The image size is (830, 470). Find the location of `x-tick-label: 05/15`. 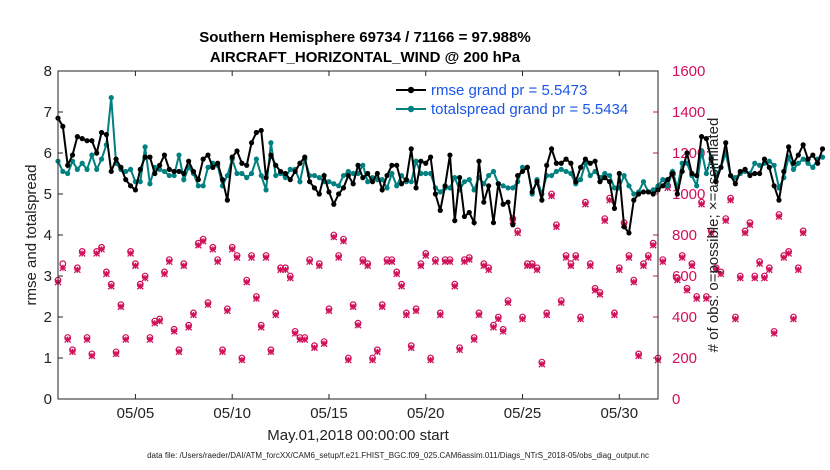

x-tick-label: 05/15 is located at coordinates (329, 413).